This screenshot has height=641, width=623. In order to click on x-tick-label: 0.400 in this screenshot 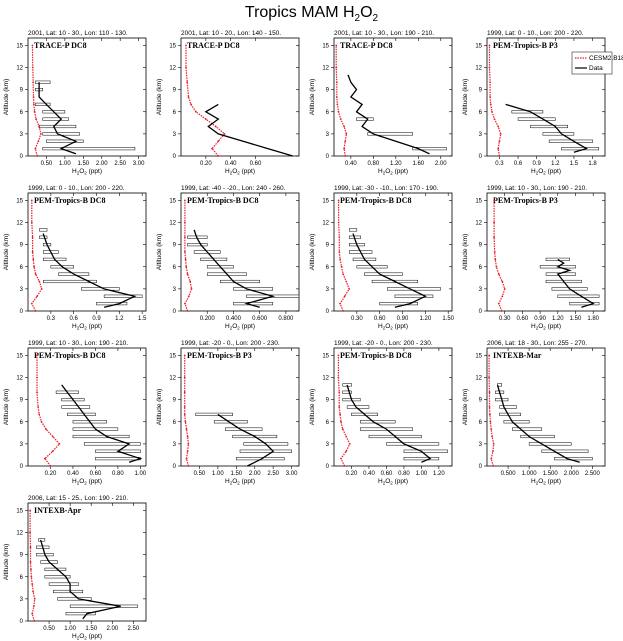, I will do `click(234, 319)`.